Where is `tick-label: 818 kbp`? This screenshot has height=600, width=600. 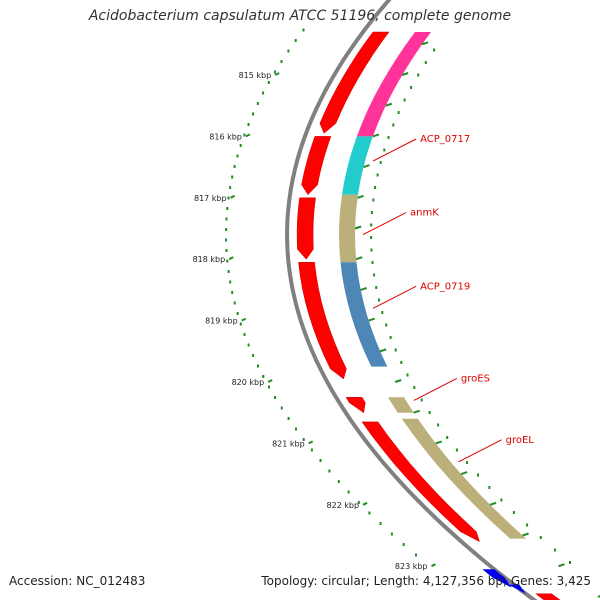 tick-label: 818 kbp is located at coordinates (209, 259).